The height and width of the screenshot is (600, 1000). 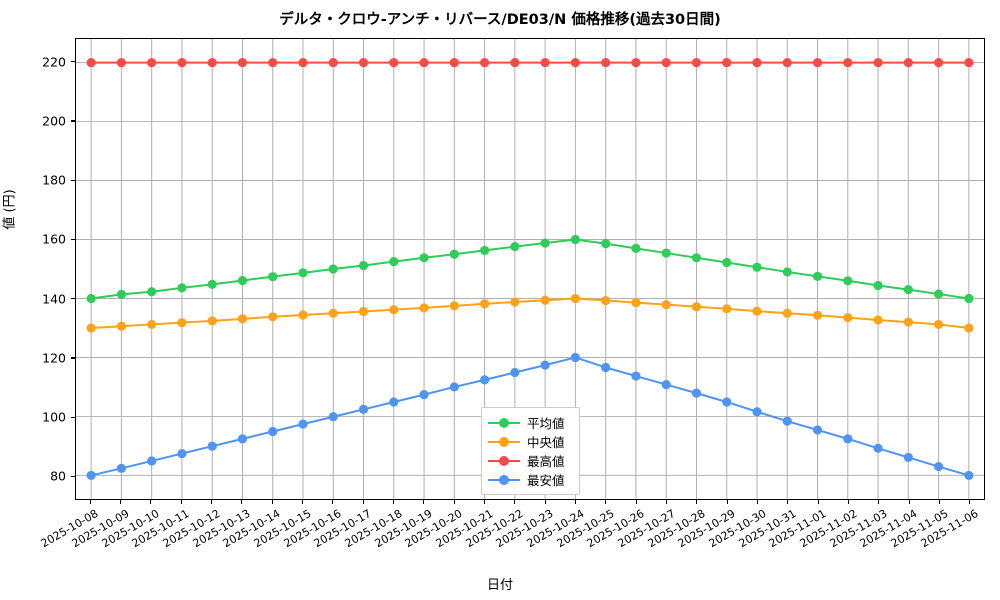 I want to click on y-tick-label: 80, so click(x=58, y=476).